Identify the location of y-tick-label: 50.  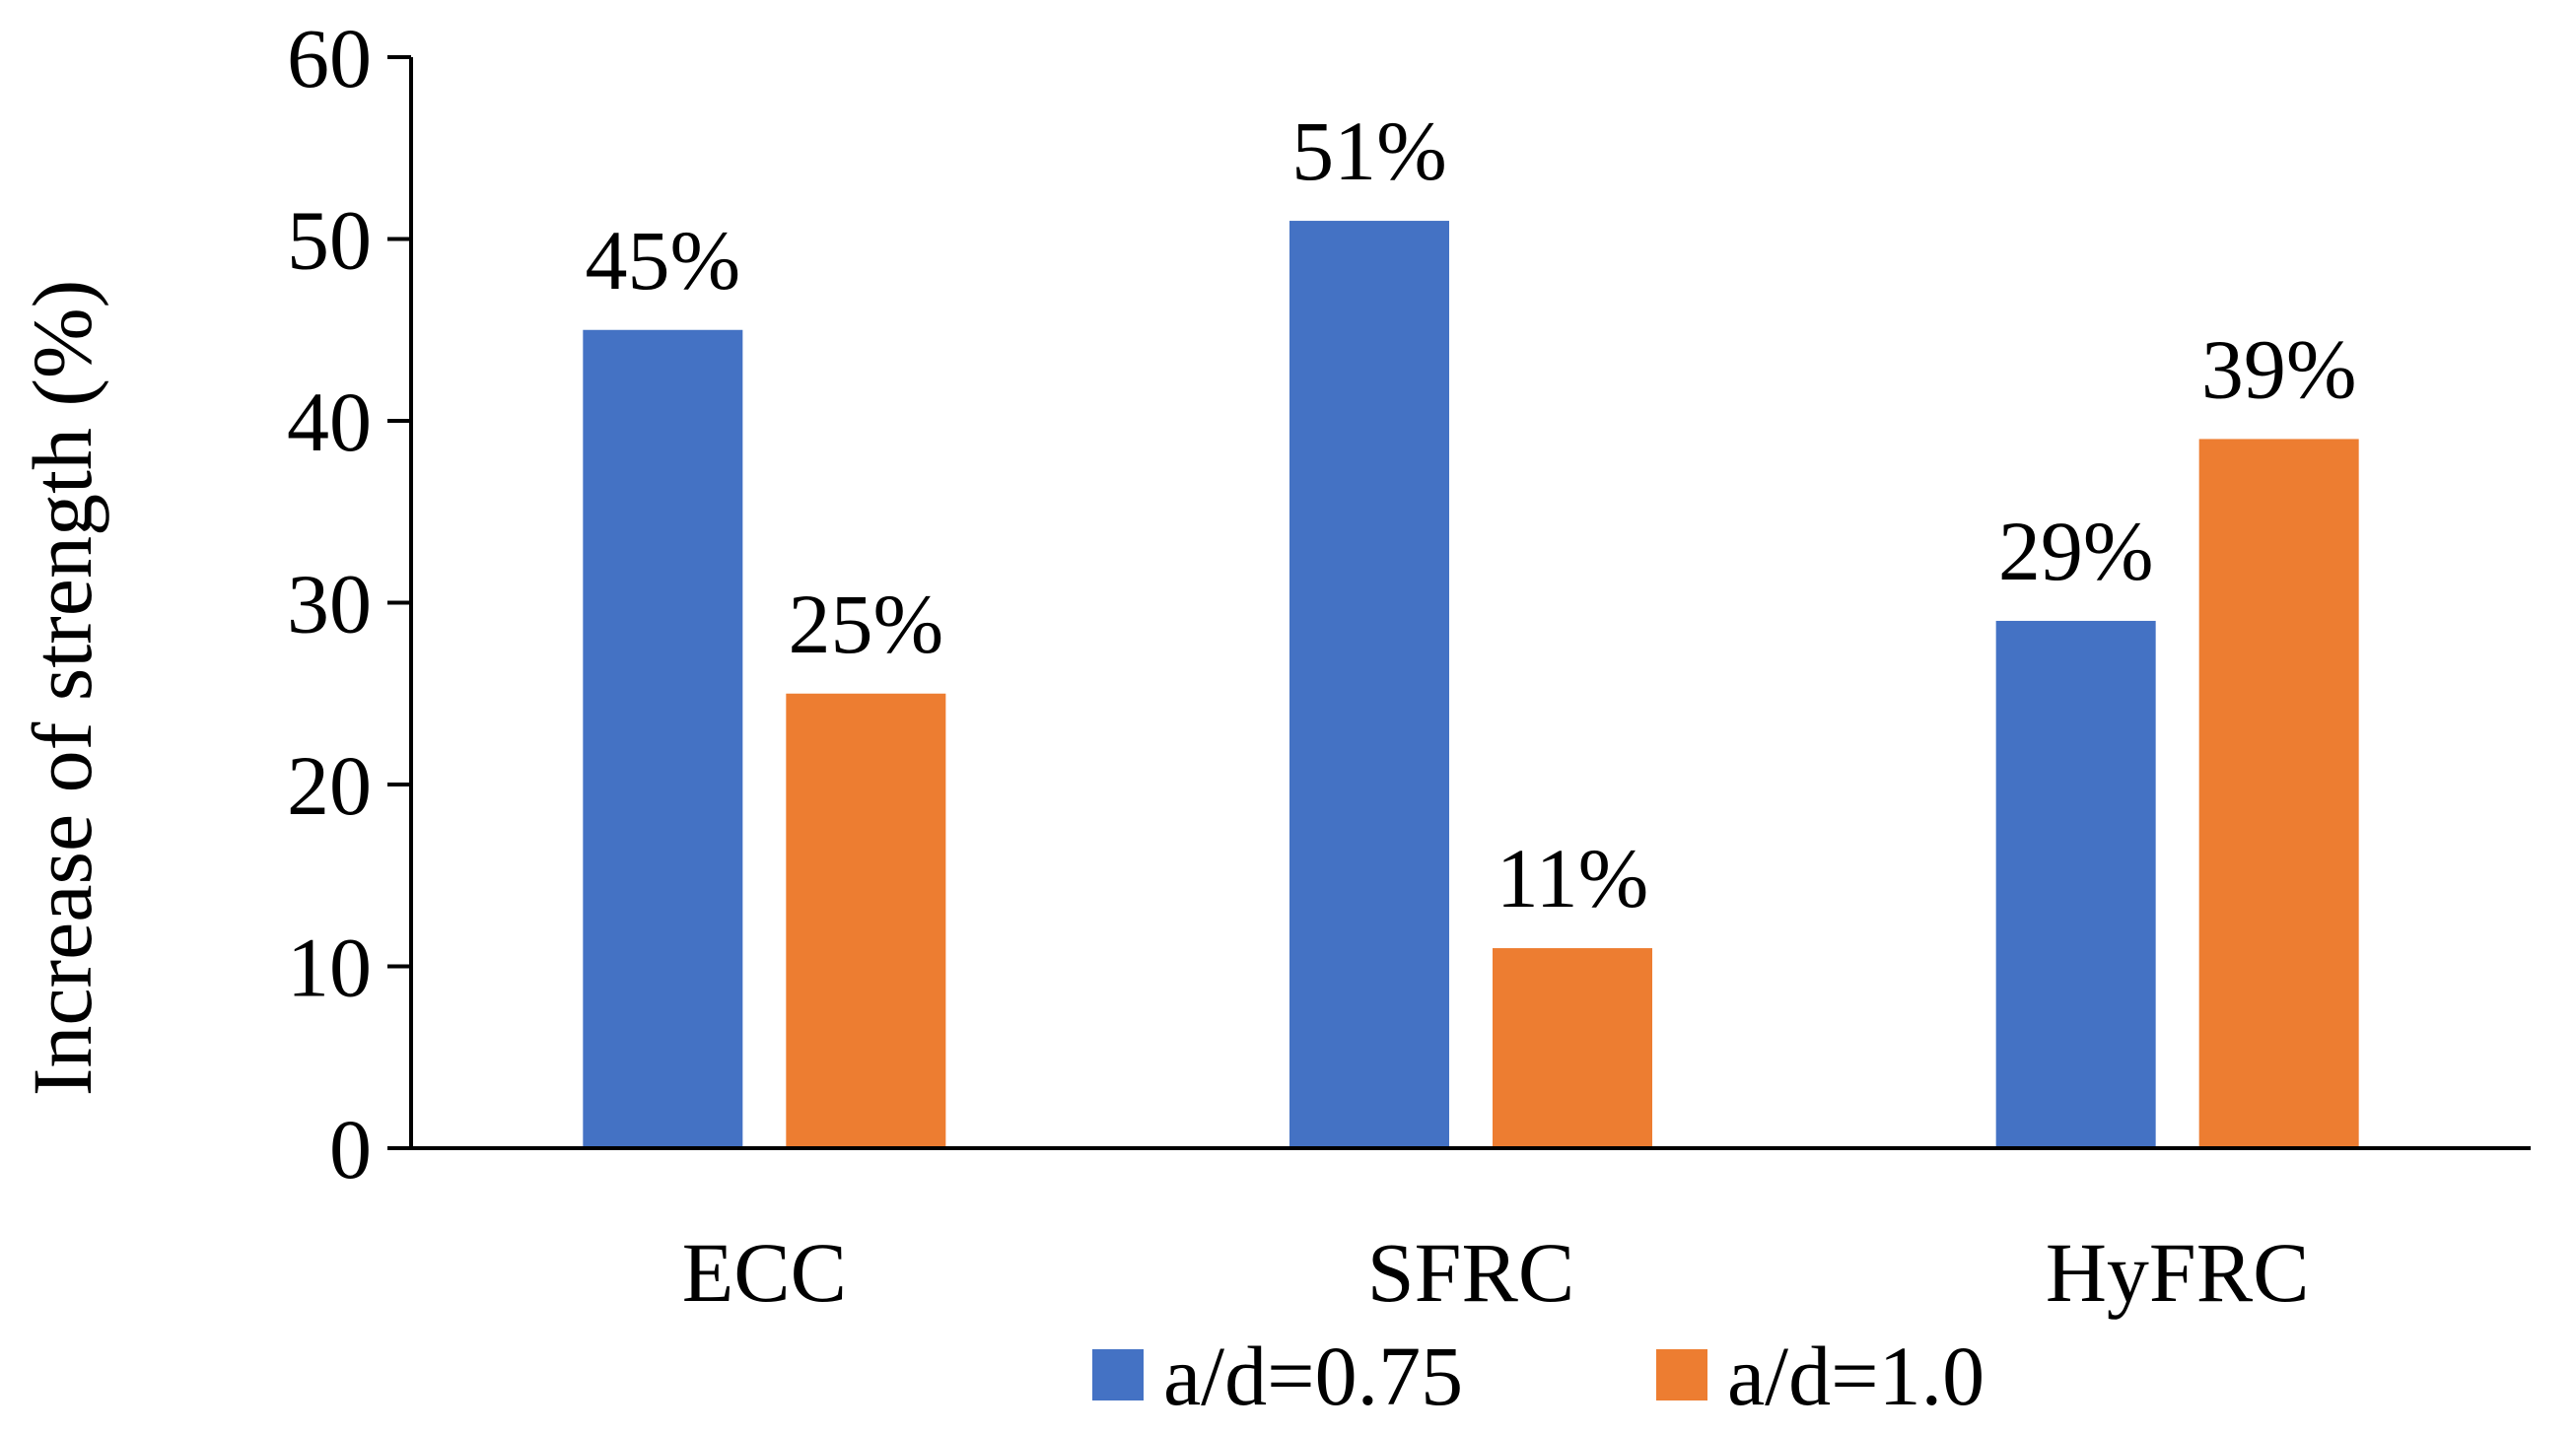
(329, 241).